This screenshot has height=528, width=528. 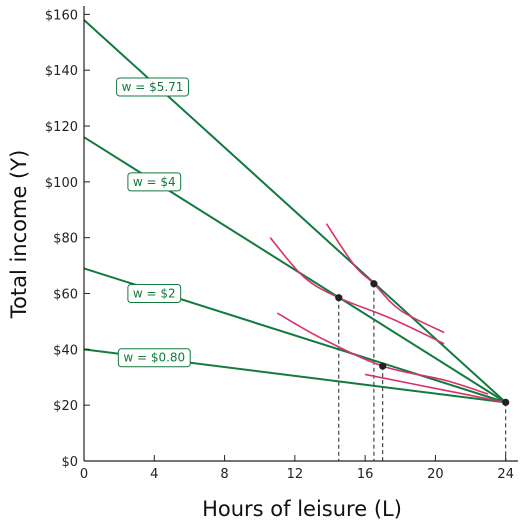 I want to click on y-tick-label: $140, so click(x=61, y=71).